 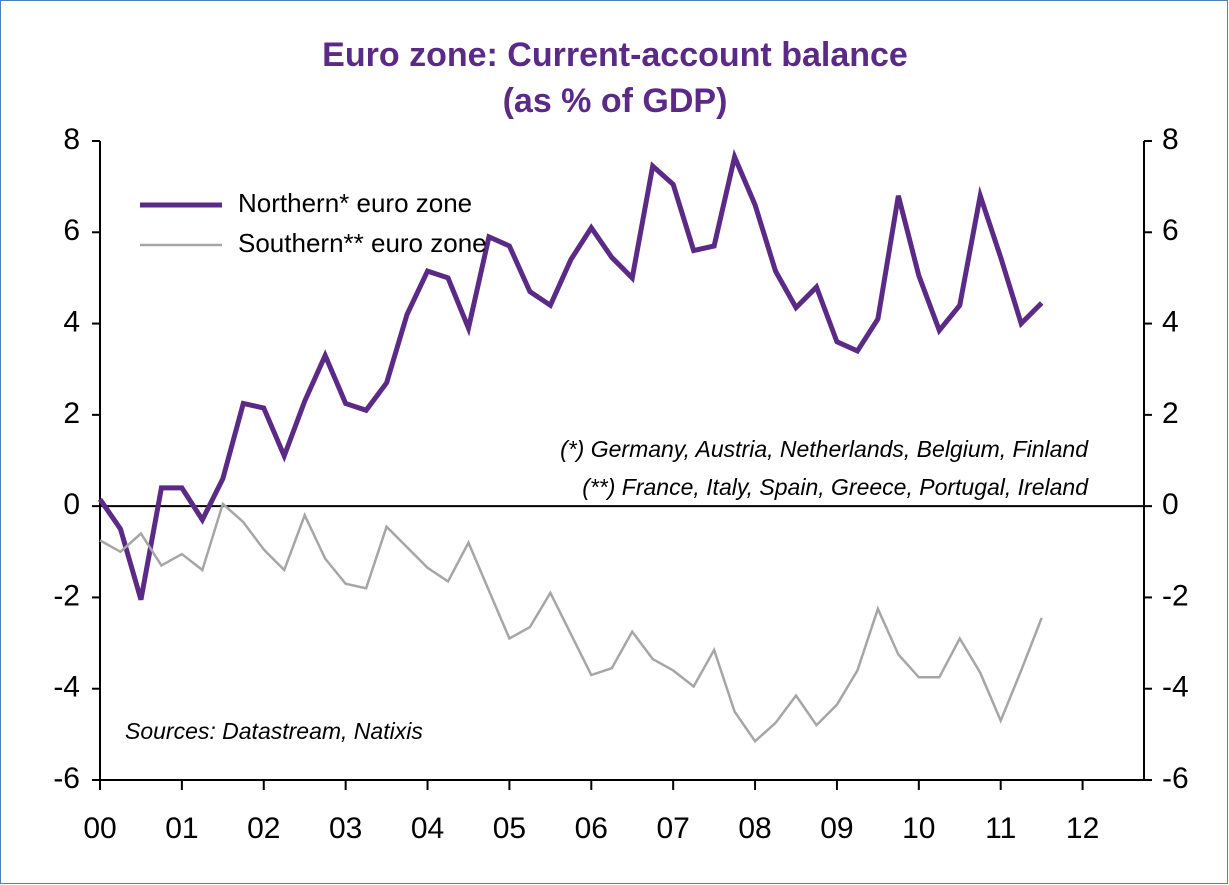 I want to click on x-tick-label: 05, so click(x=509, y=828).